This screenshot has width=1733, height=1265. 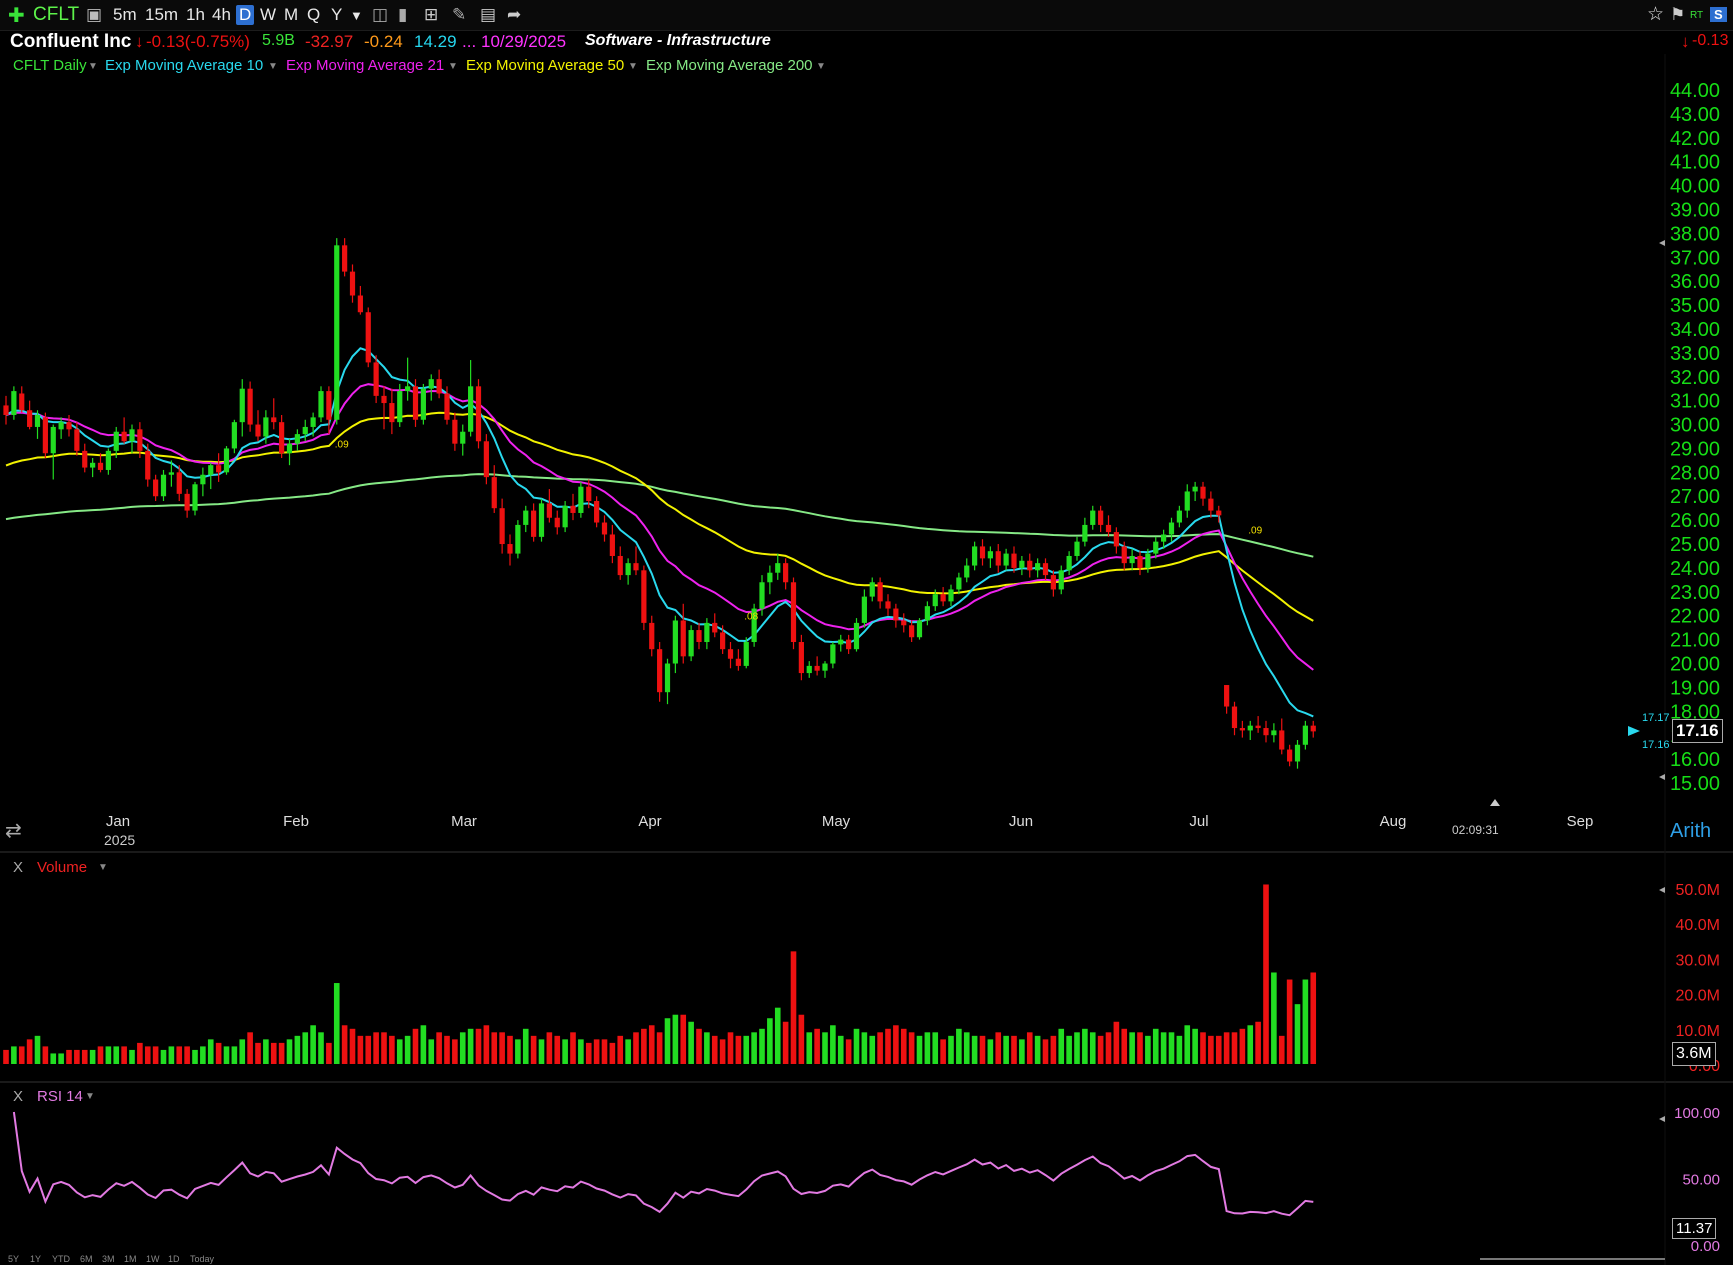 I want to click on range-button: 1D, so click(x=174, y=1259).